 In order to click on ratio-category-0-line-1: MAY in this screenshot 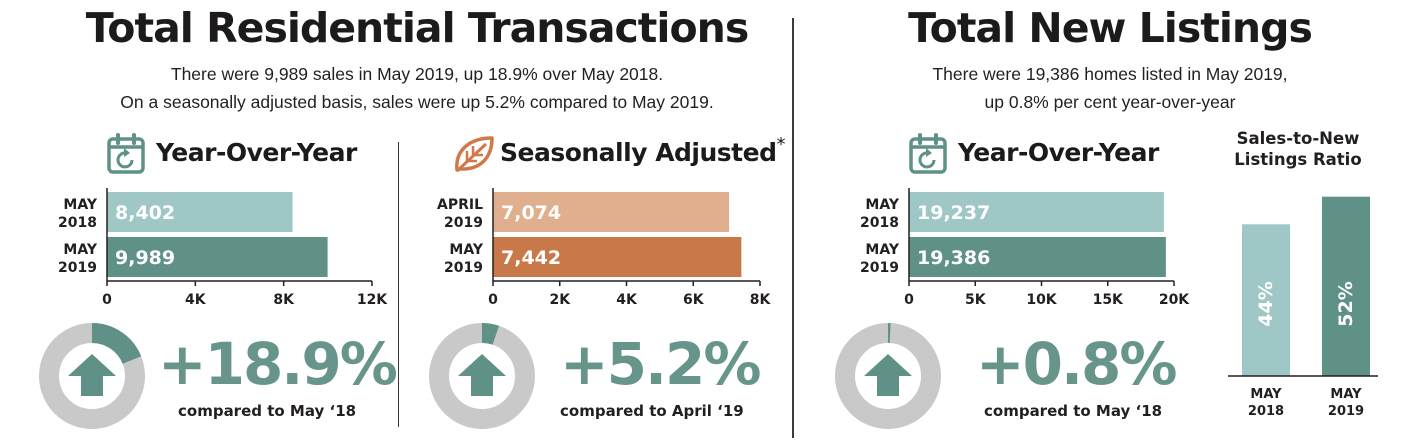, I will do `click(1266, 394)`.